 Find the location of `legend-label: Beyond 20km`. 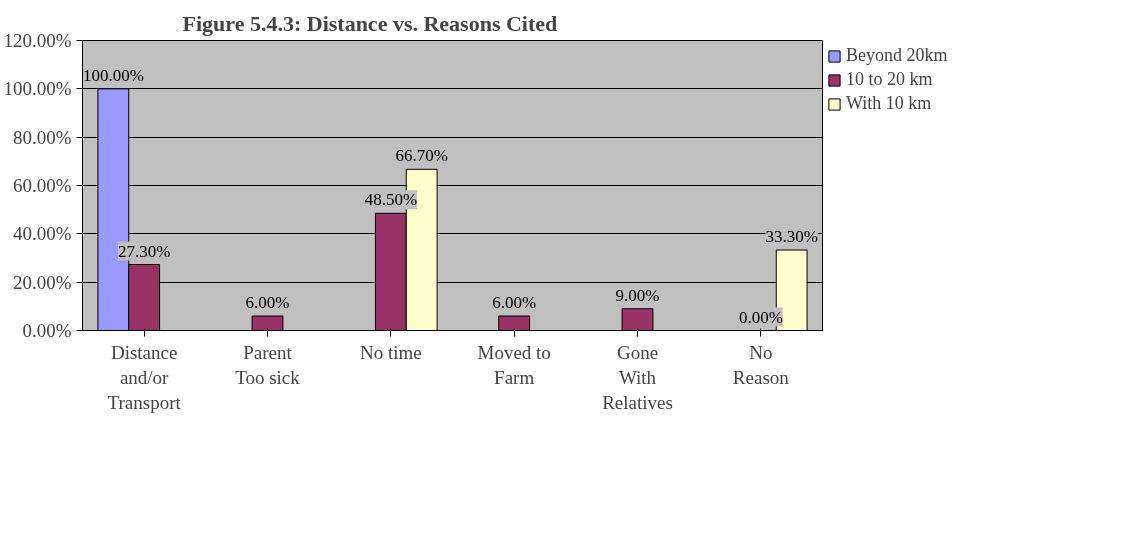

legend-label: Beyond 20km is located at coordinates (897, 55).